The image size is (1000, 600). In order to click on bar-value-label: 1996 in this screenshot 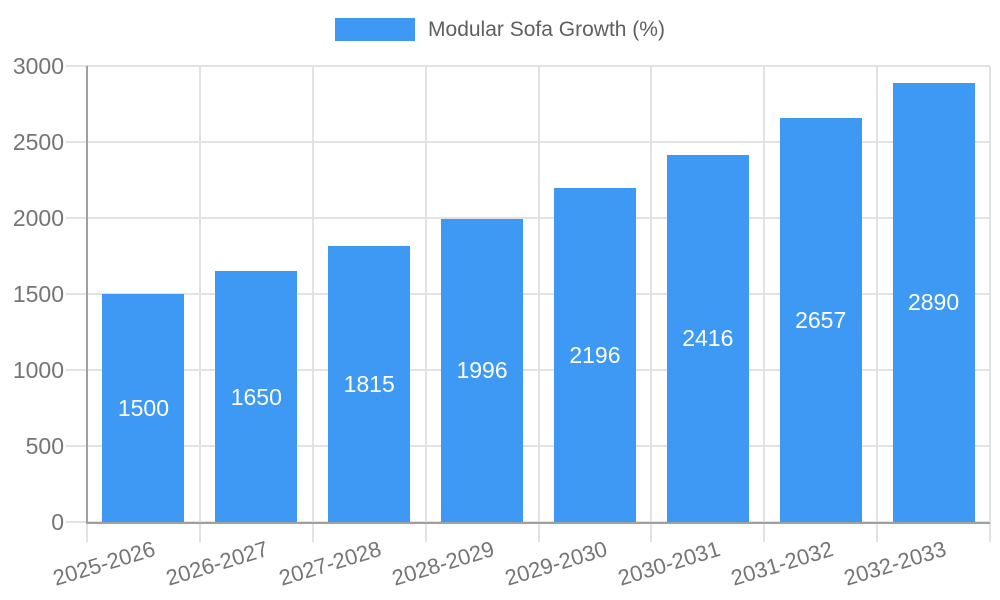, I will do `click(482, 370)`.